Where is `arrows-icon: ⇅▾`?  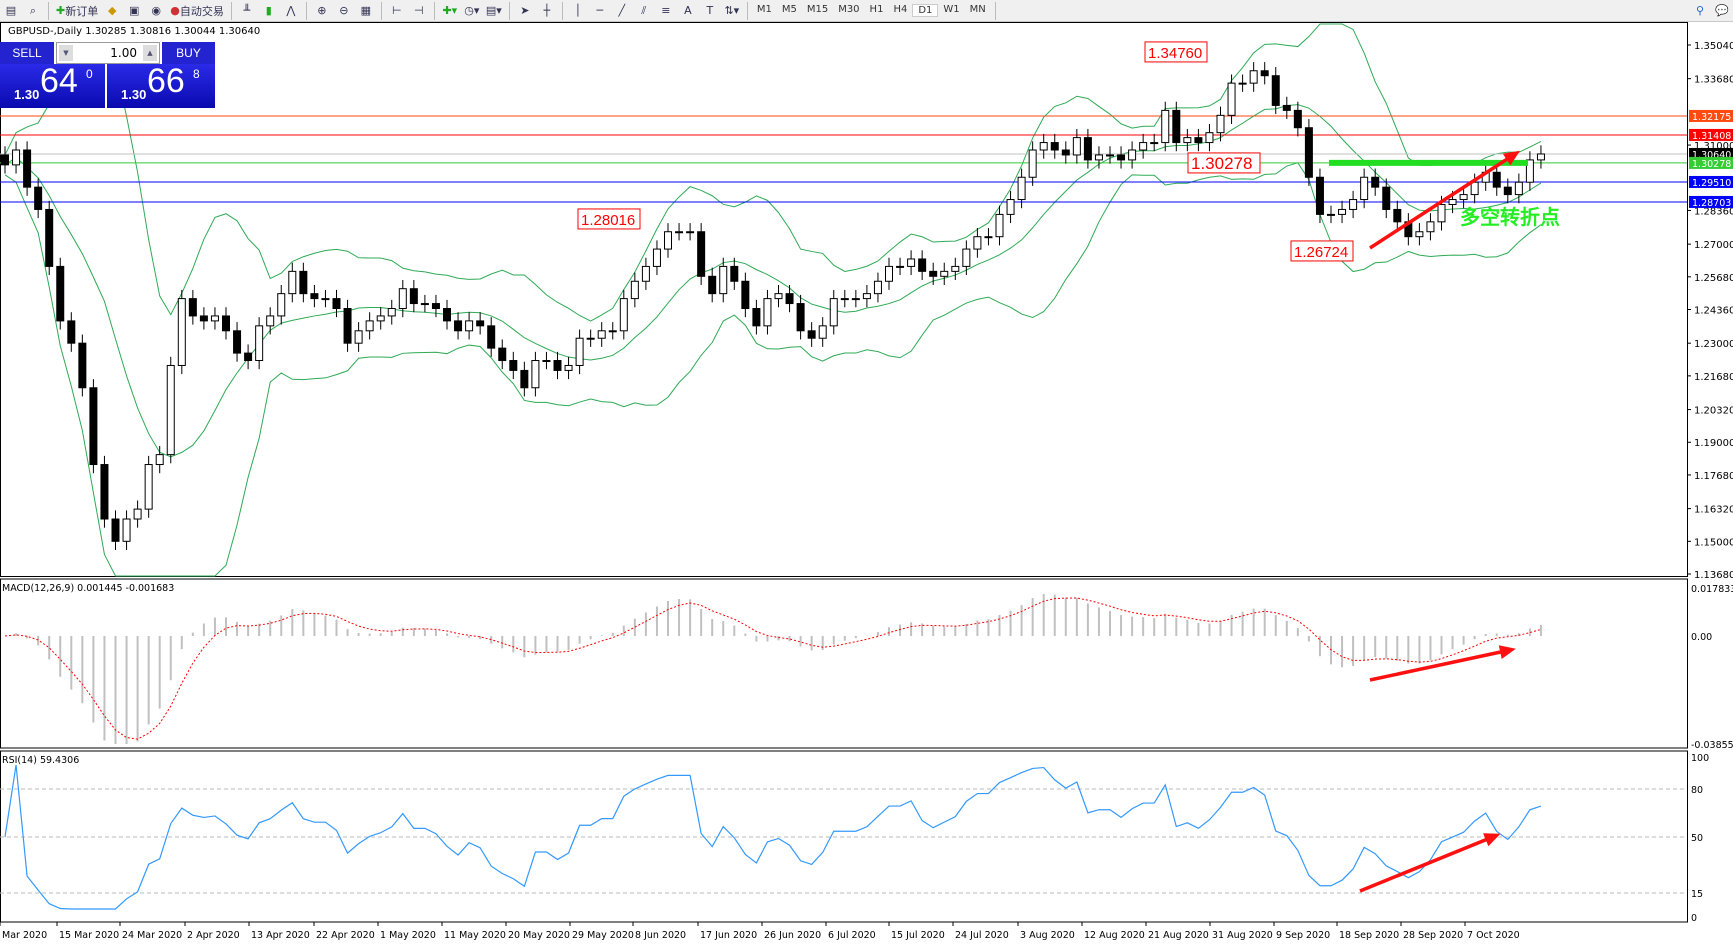 arrows-icon: ⇅▾ is located at coordinates (732, 10).